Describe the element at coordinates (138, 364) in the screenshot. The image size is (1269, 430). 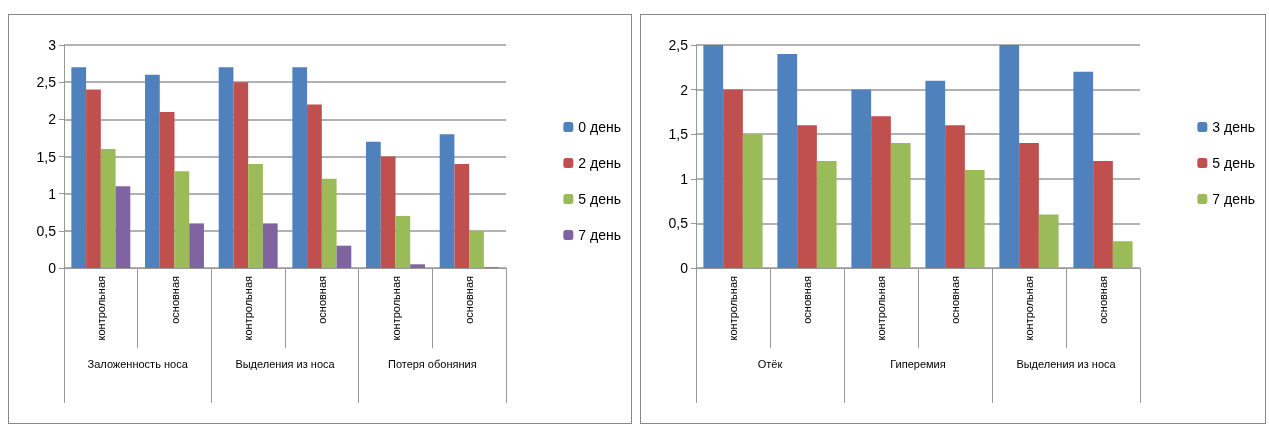
I see `text: Заложенность носа` at that location.